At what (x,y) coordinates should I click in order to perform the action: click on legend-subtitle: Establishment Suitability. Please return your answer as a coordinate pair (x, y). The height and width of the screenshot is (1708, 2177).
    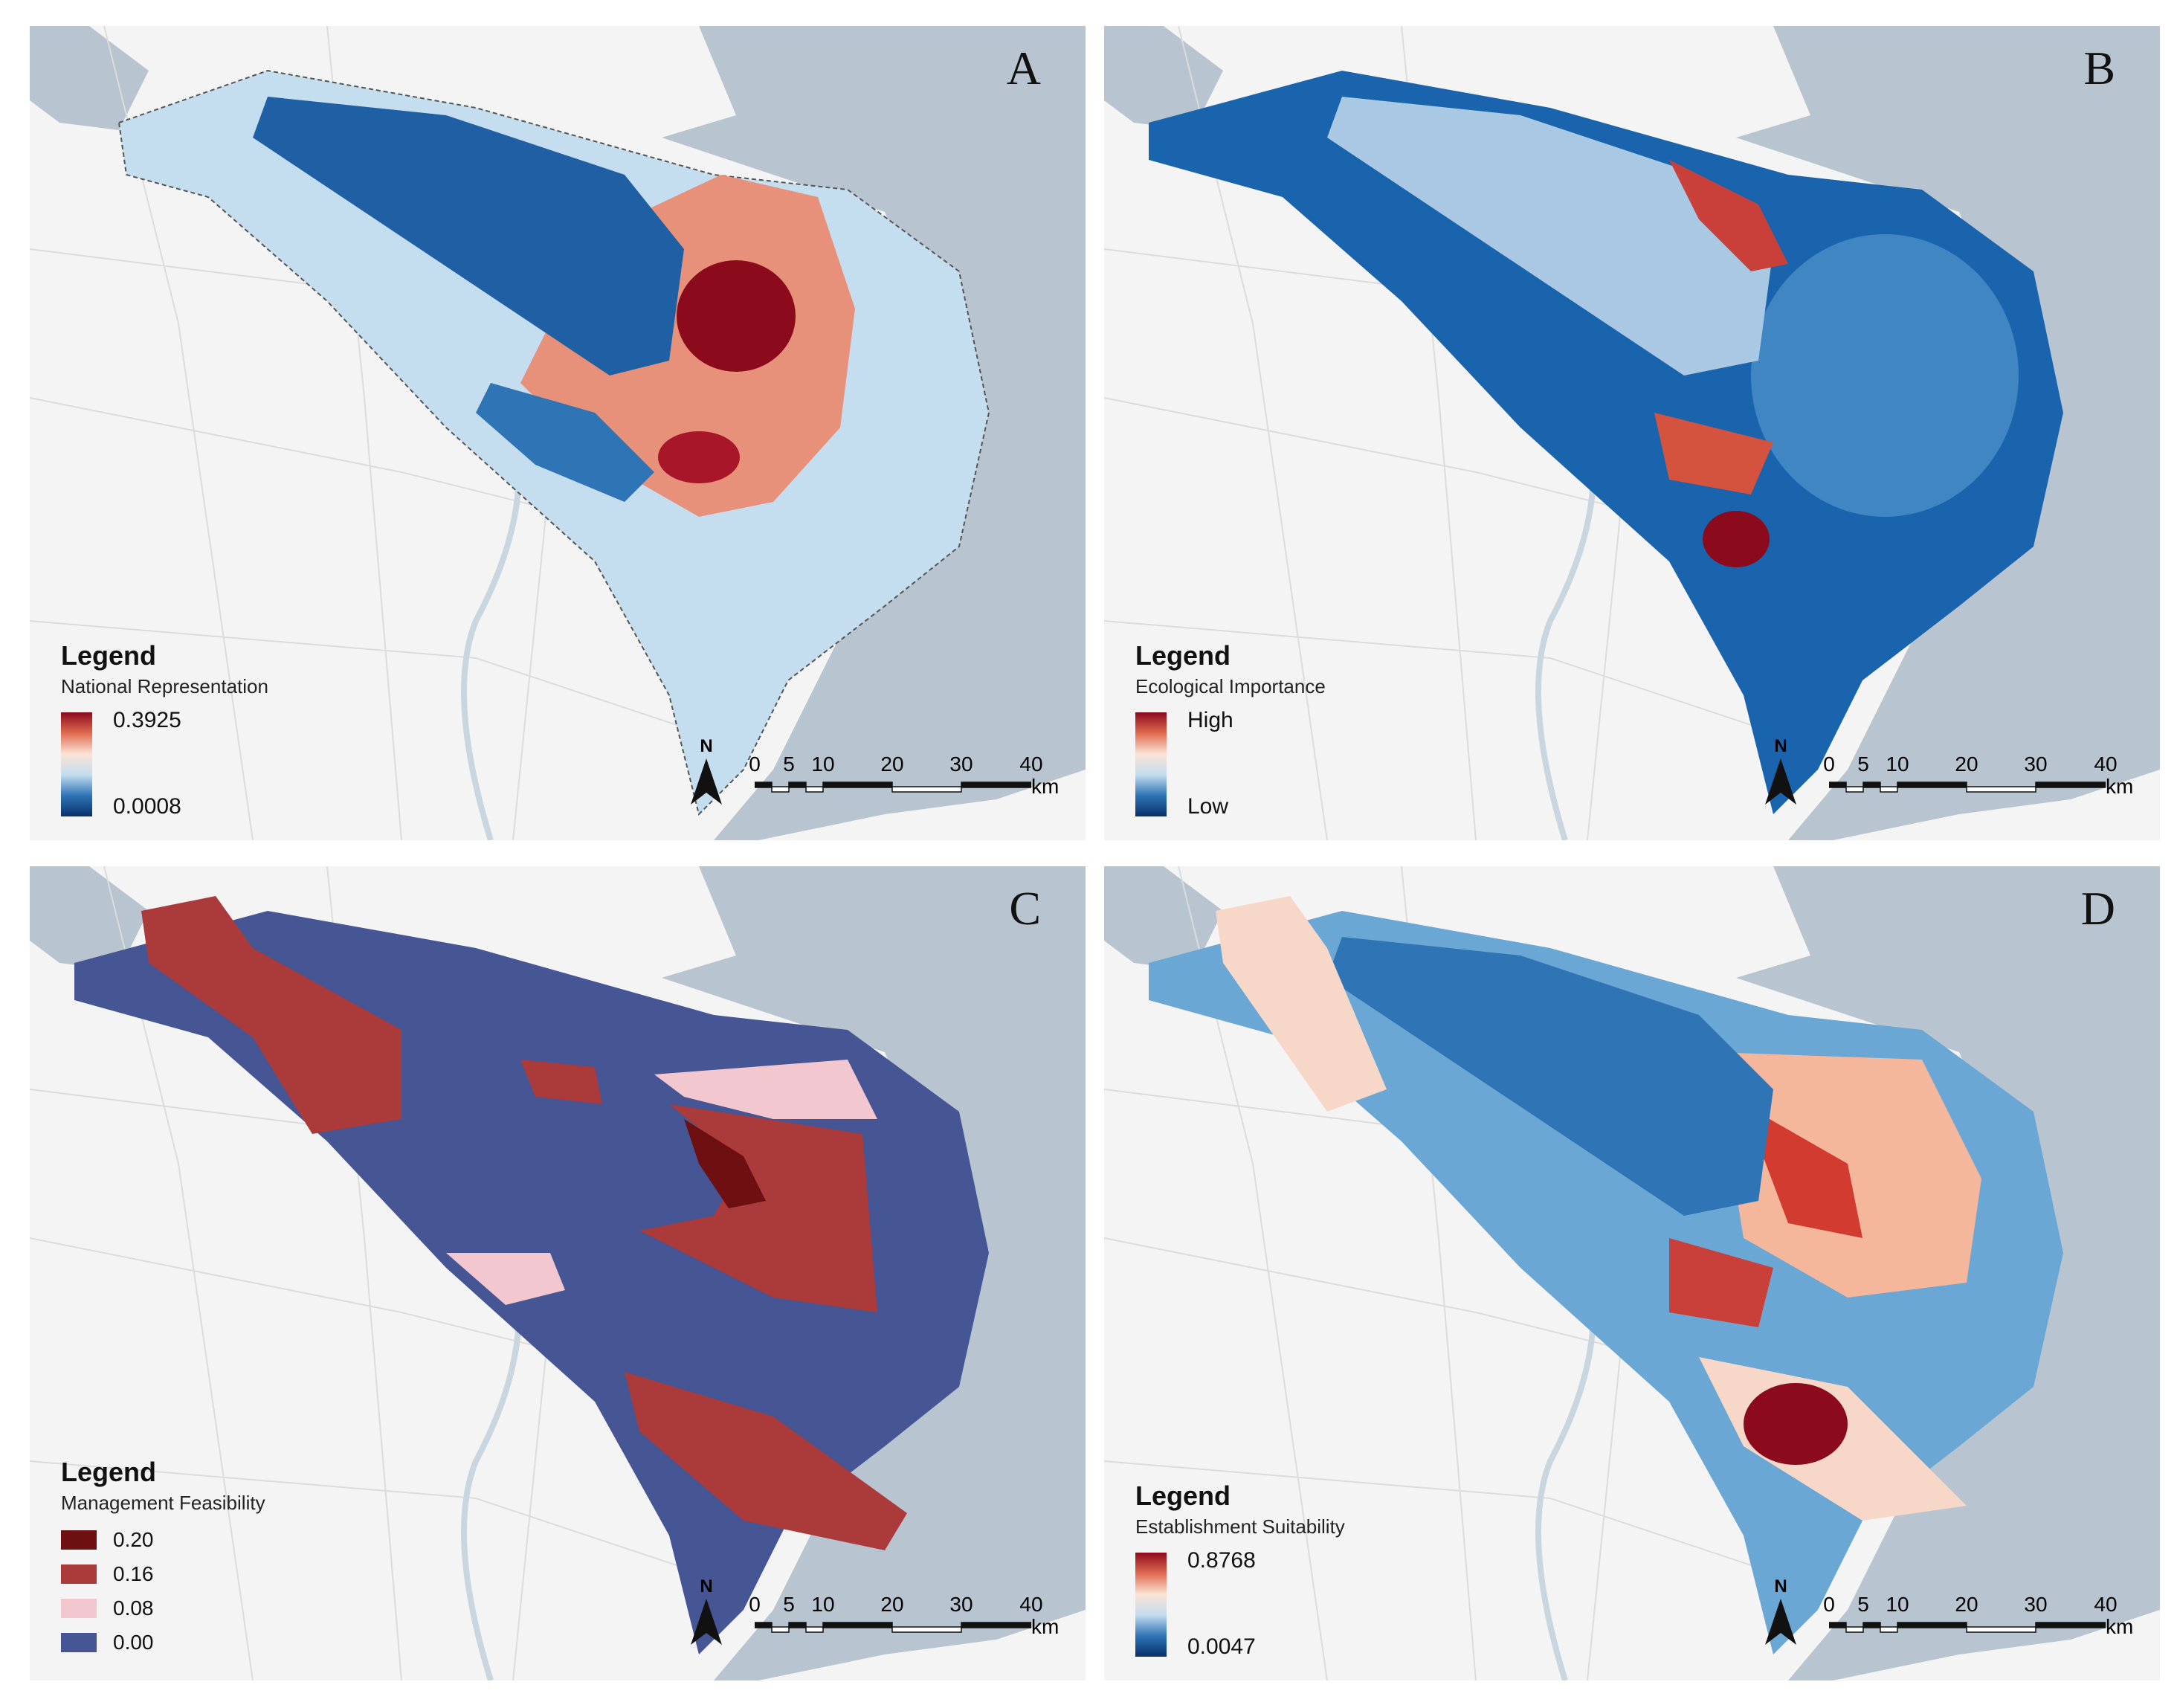
    Looking at the image, I should click on (1240, 1526).